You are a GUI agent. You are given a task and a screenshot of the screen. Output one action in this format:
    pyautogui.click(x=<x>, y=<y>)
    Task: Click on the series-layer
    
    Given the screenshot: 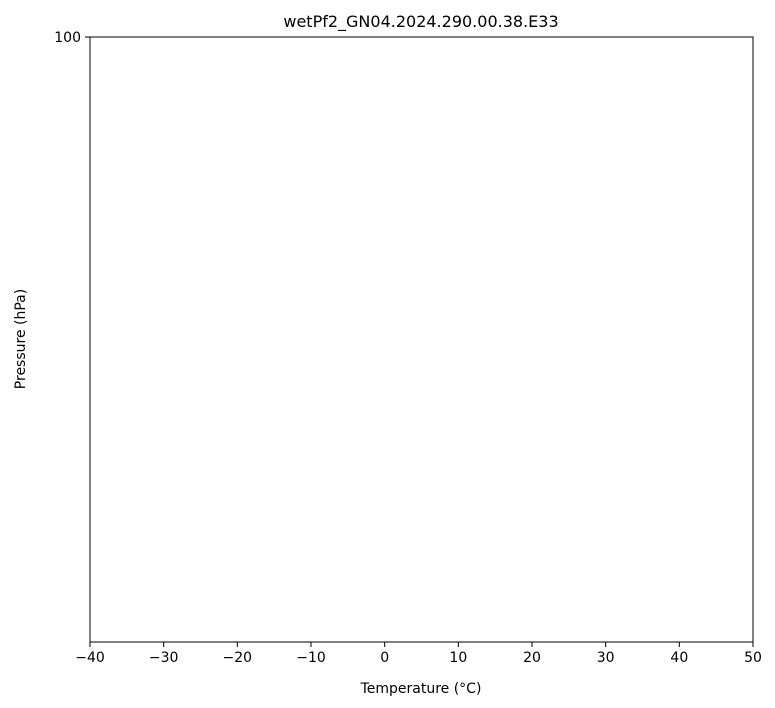 What is the action you would take?
    pyautogui.click(x=660, y=18)
    